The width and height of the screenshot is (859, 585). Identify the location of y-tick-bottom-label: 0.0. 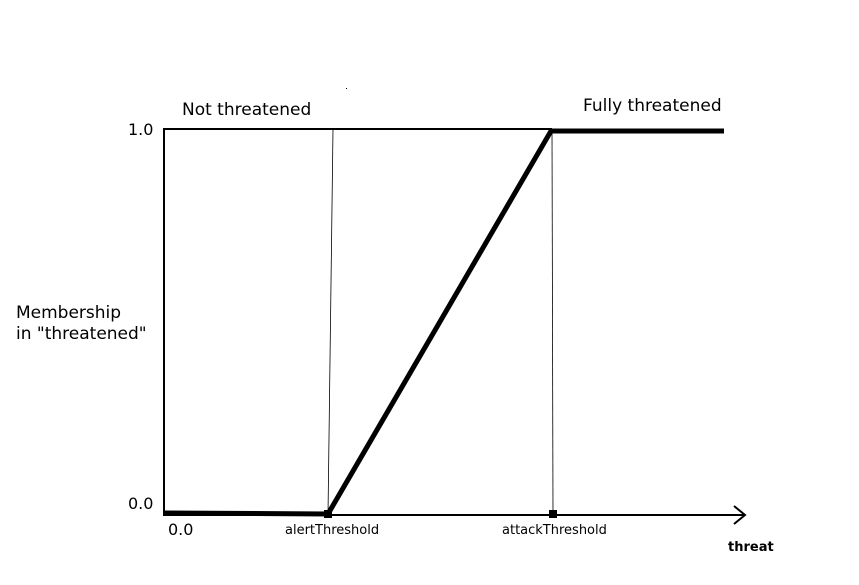
(141, 503).